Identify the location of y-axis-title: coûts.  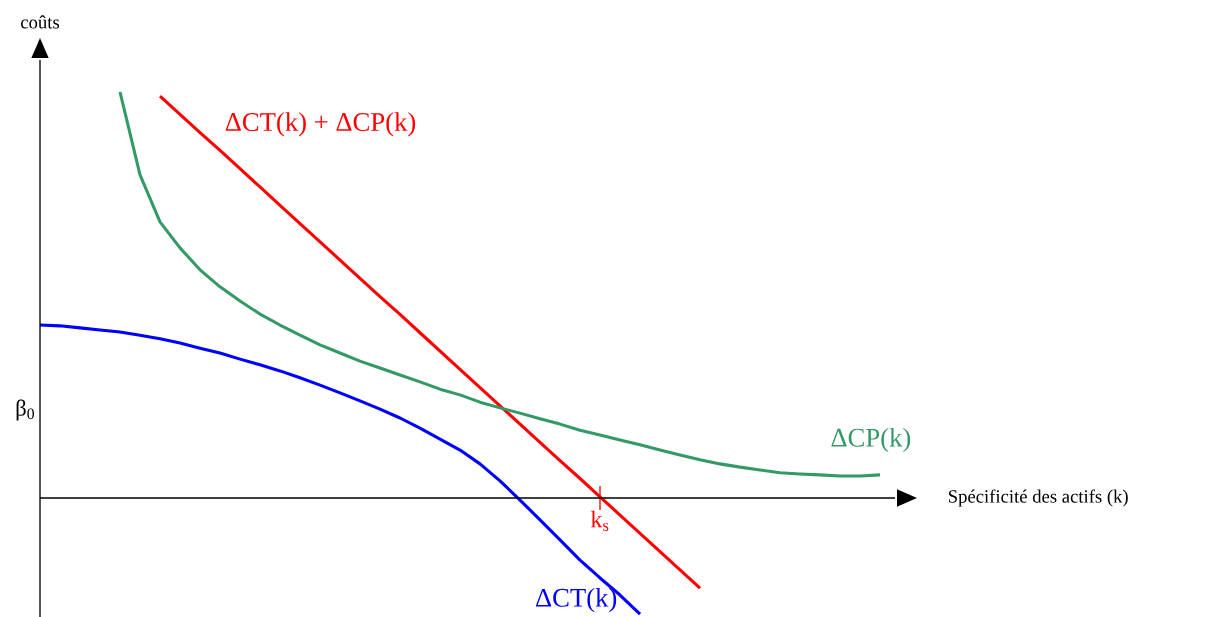
(40, 22).